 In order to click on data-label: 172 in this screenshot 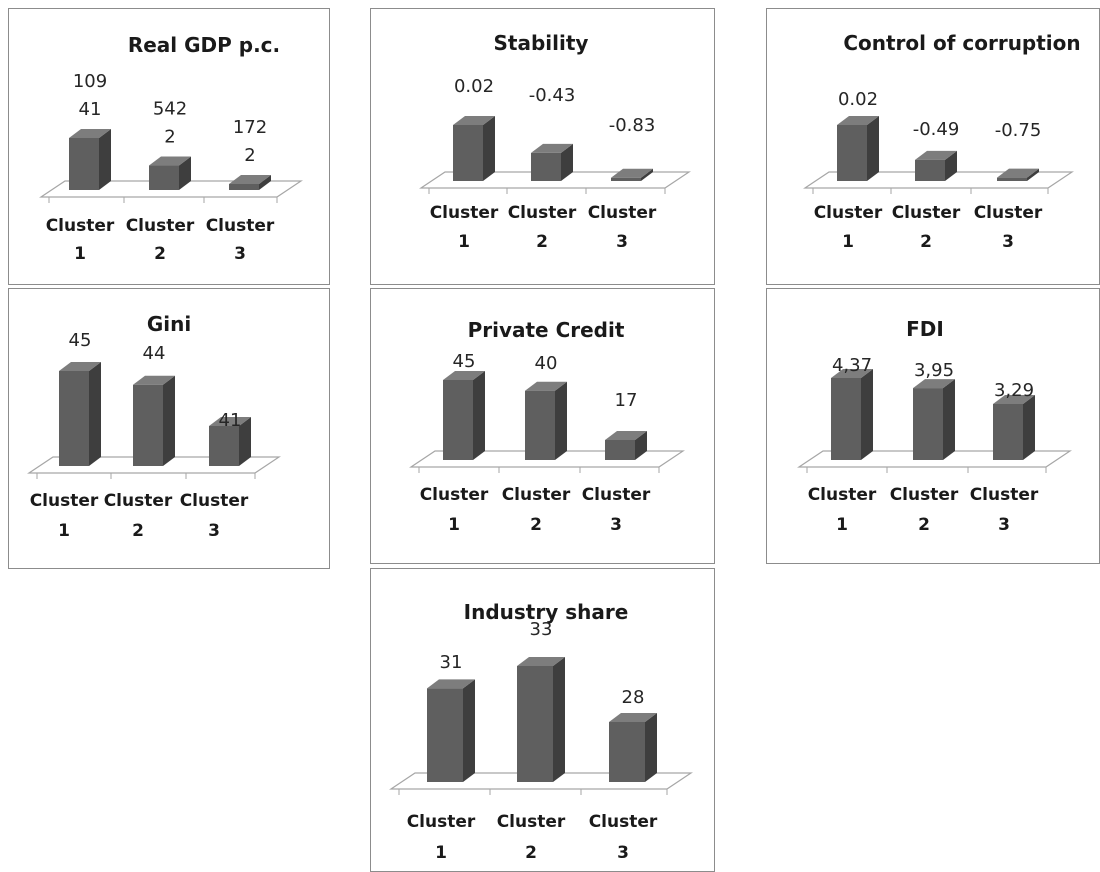, I will do `click(250, 127)`.